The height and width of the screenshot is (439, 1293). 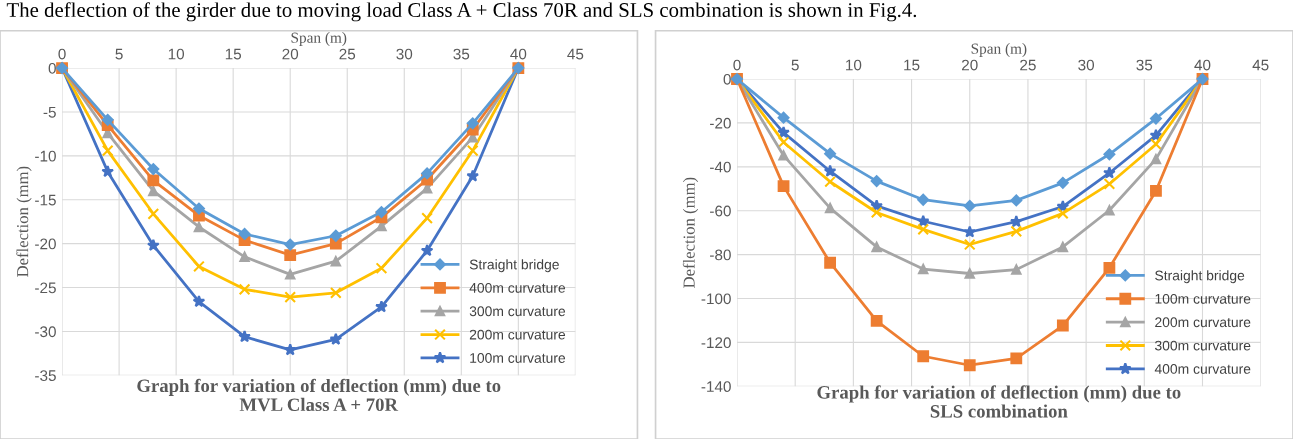 I want to click on y-tick-label: -140, so click(x=716, y=387).